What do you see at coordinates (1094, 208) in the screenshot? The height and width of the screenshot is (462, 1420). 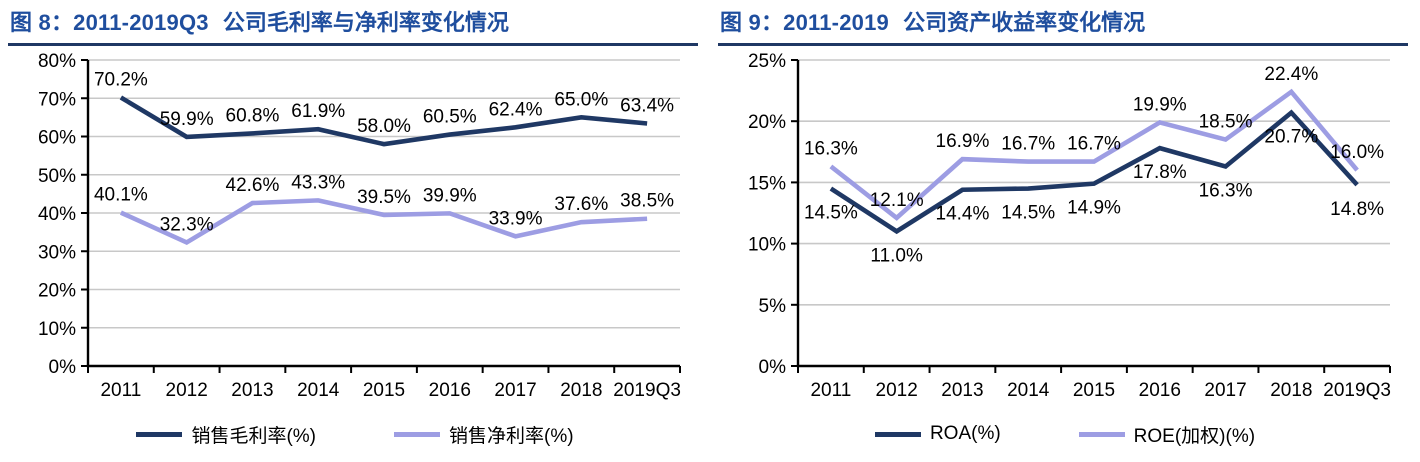 I see `data-label-s0: 14.9%` at bounding box center [1094, 208].